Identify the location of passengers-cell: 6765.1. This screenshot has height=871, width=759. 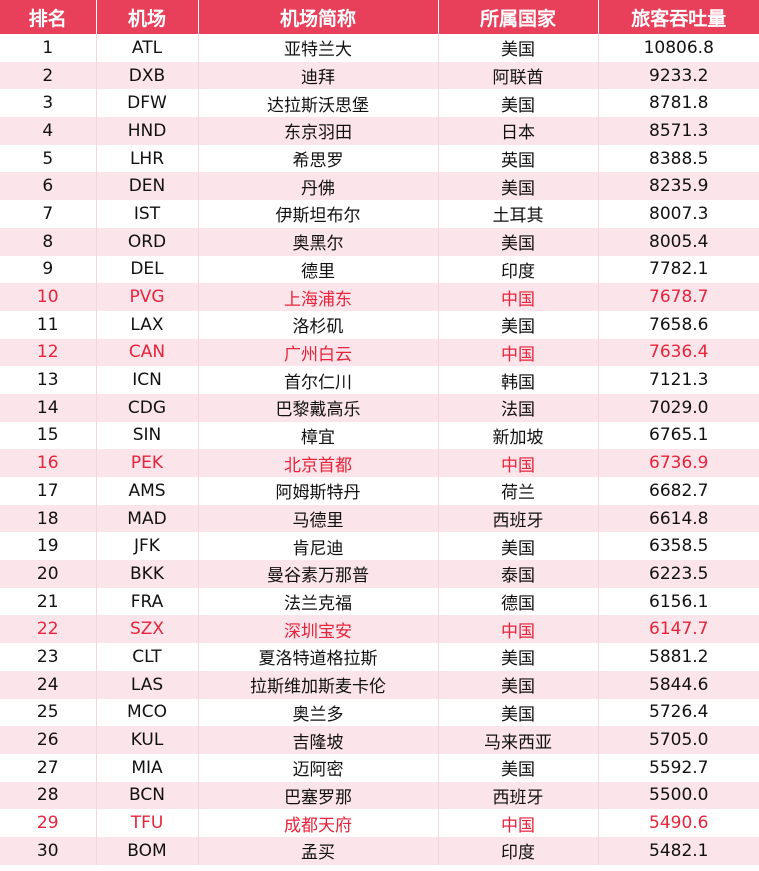
(679, 435).